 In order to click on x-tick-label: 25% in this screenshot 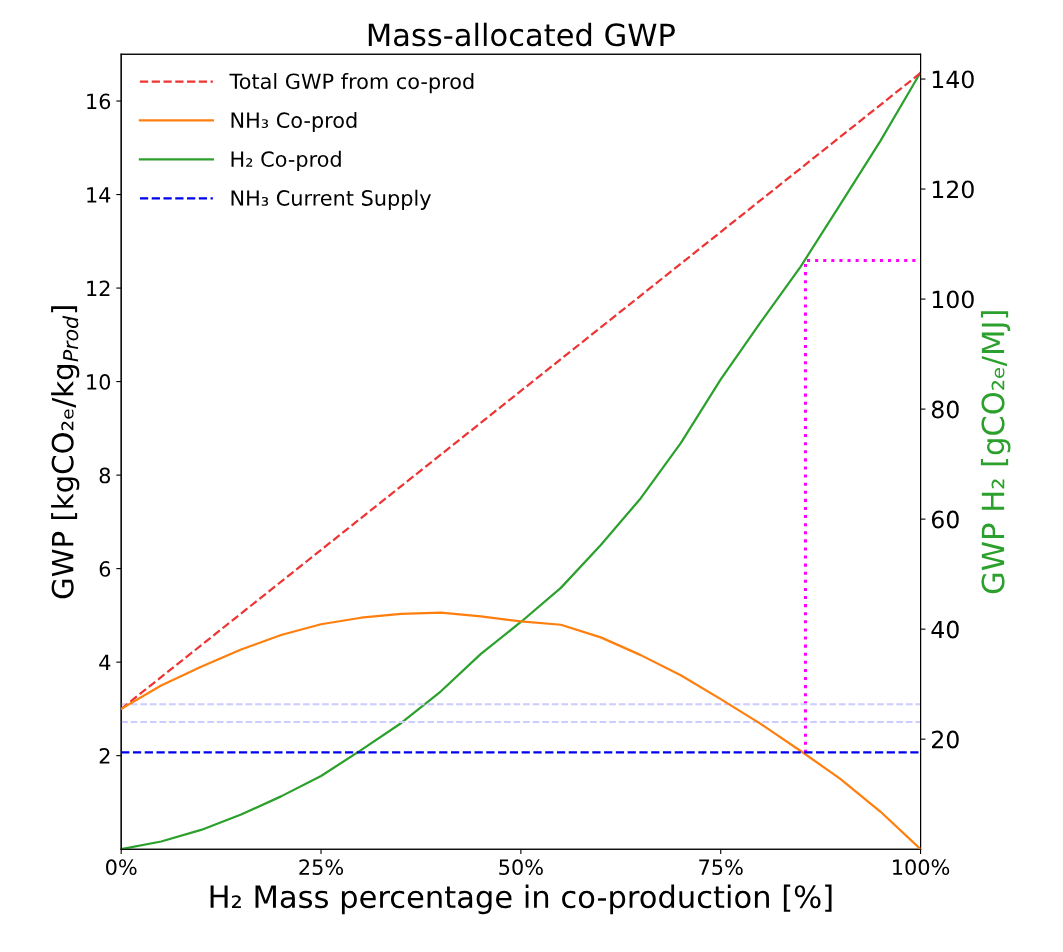, I will do `click(321, 867)`.